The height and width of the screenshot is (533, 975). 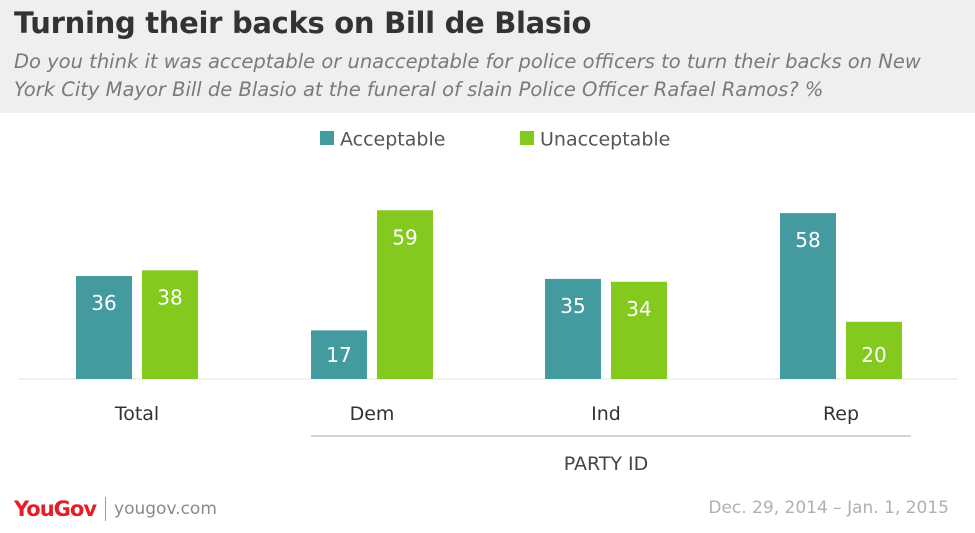 What do you see at coordinates (372, 414) in the screenshot?
I see `category-label-dem: Dem` at bounding box center [372, 414].